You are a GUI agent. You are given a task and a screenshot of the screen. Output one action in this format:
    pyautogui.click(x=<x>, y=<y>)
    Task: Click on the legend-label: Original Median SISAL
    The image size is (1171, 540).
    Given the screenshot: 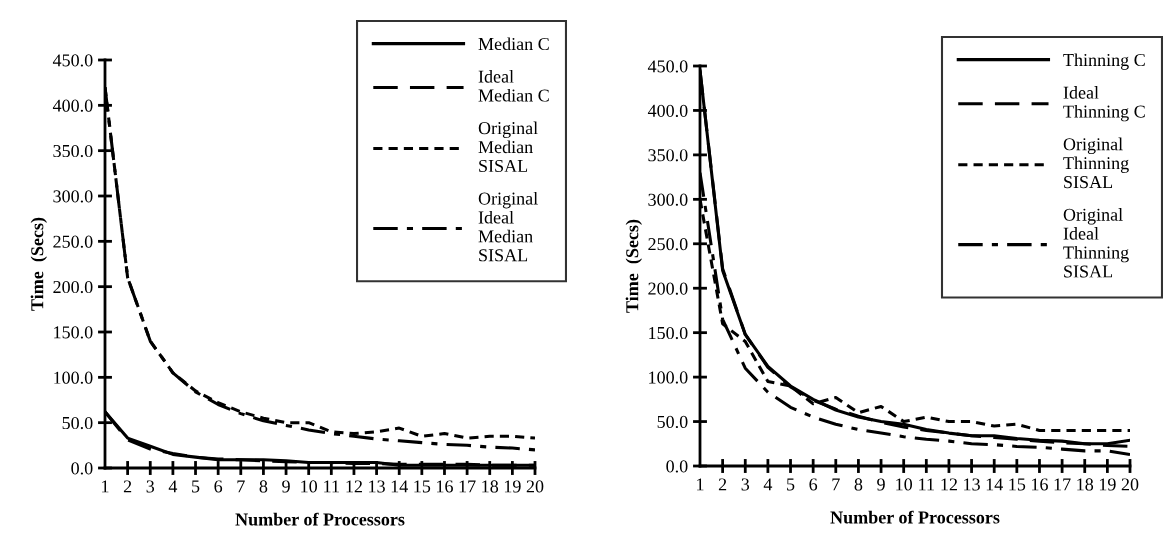 What is the action you would take?
    pyautogui.click(x=508, y=147)
    